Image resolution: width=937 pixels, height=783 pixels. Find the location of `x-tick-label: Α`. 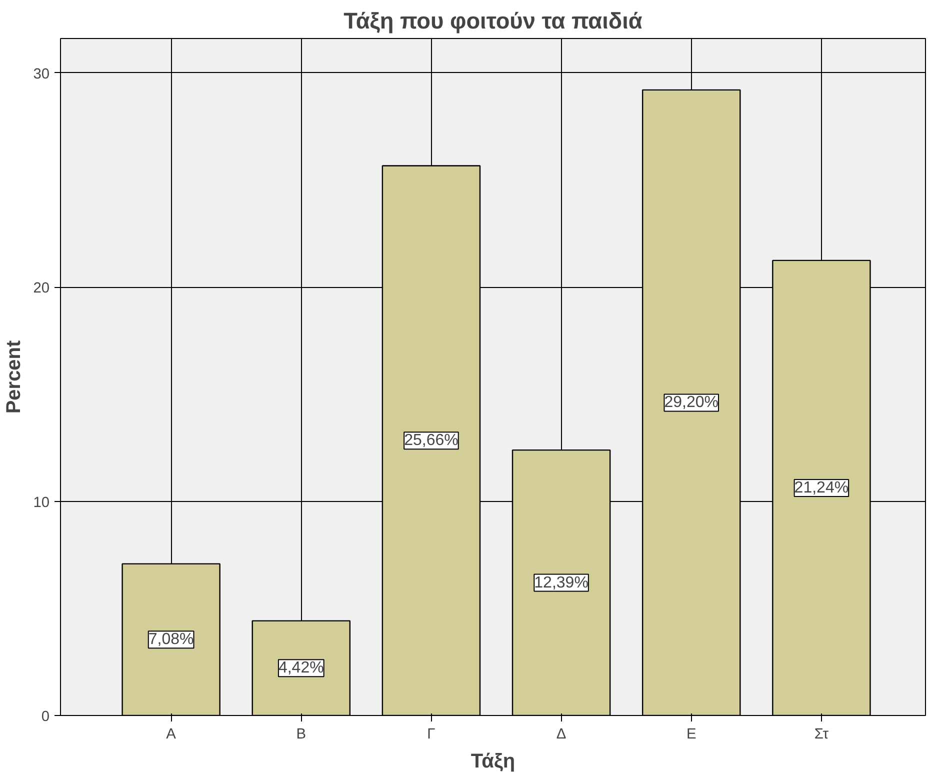

x-tick-label: Α is located at coordinates (171, 734).